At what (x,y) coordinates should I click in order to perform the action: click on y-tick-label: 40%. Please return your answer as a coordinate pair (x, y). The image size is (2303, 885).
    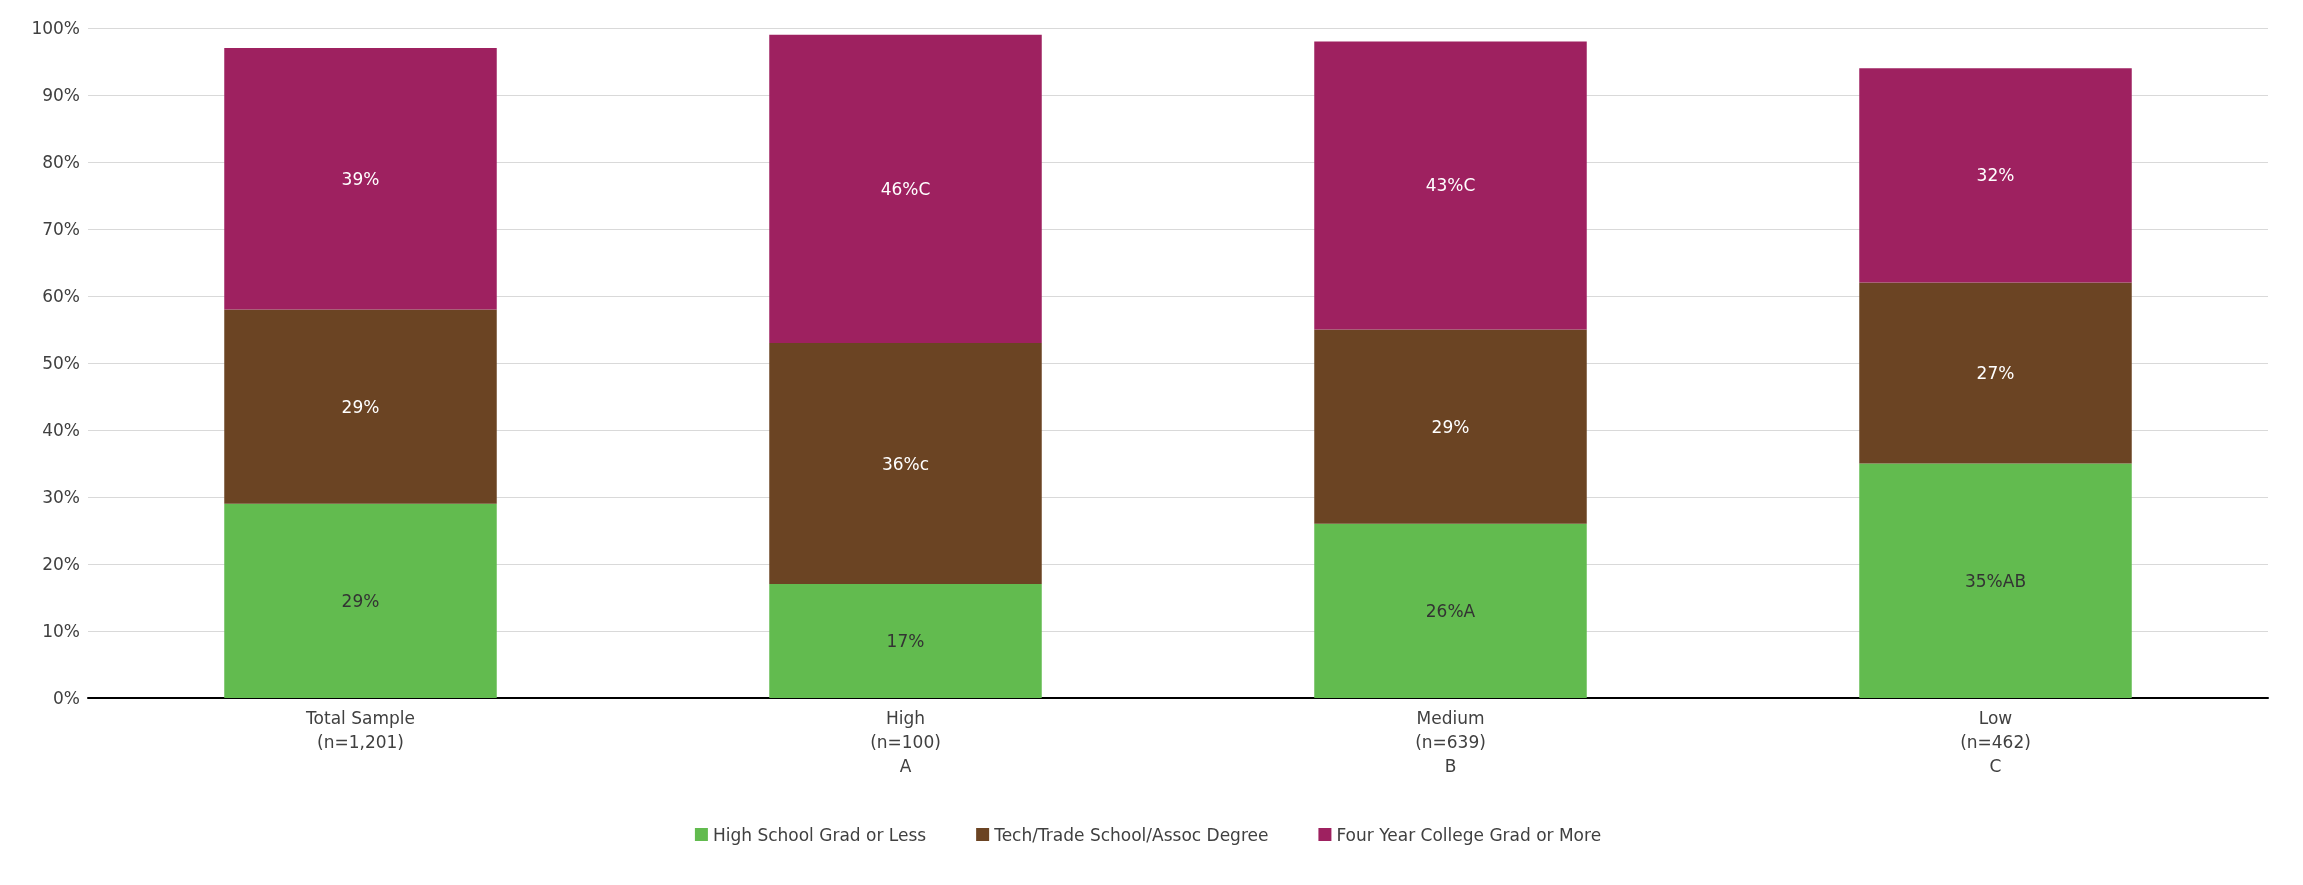
    Looking at the image, I should click on (61, 430).